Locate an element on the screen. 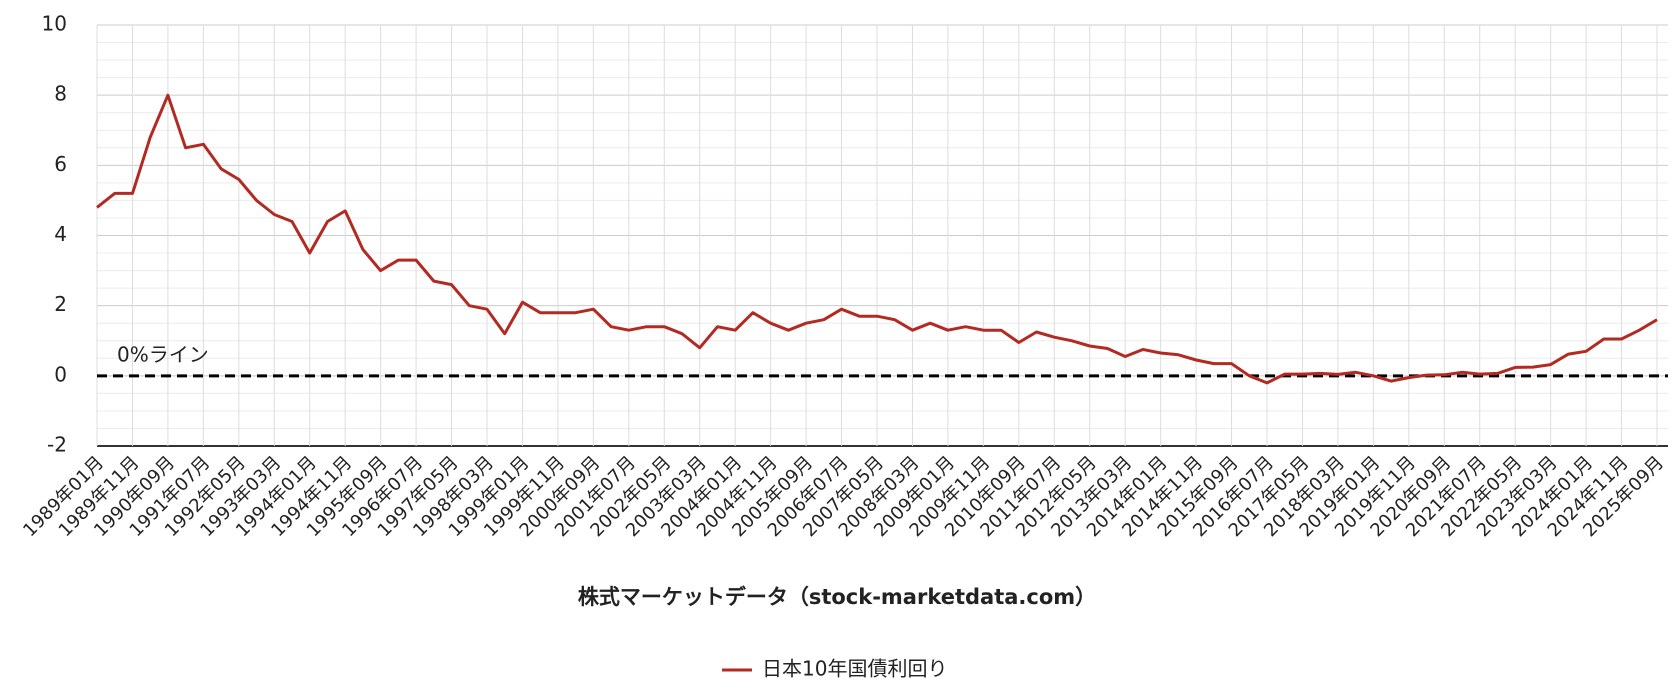 The image size is (1674, 688). reference-label: 0%ライン is located at coordinates (163, 354).